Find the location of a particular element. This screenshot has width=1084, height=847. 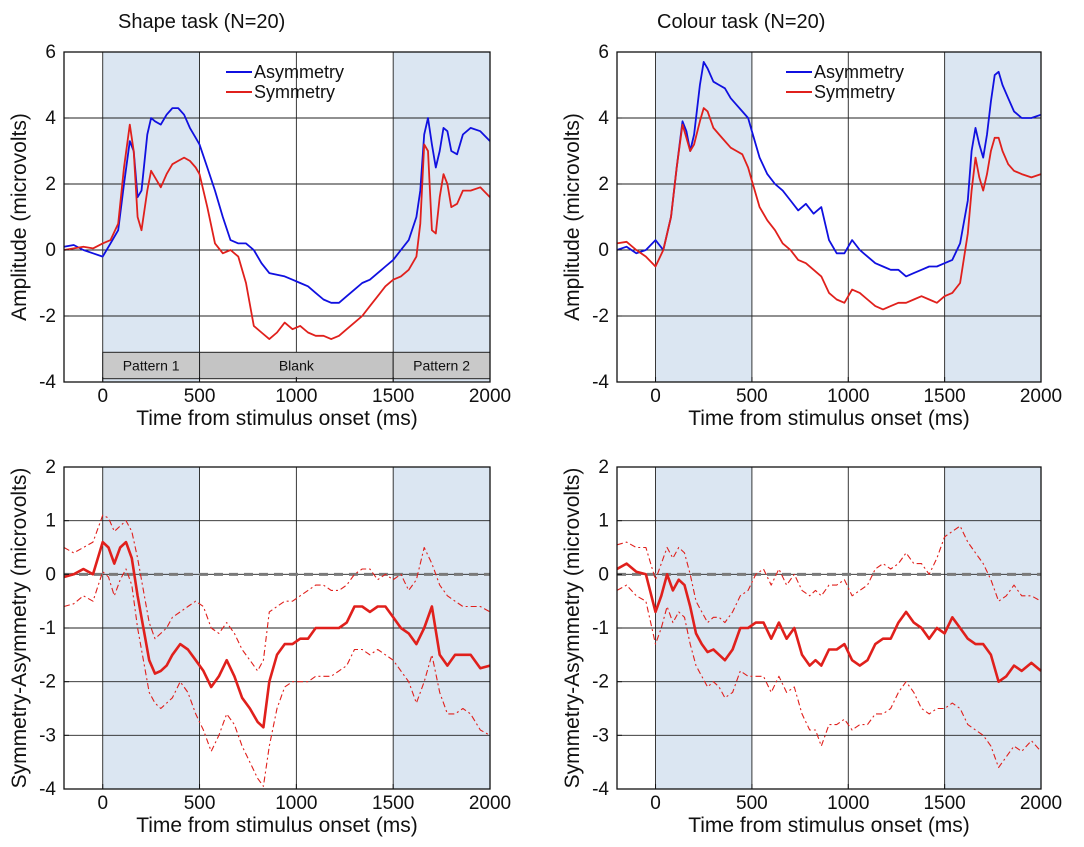

shape-task-title: Shape task (N=20) is located at coordinates (201, 22).